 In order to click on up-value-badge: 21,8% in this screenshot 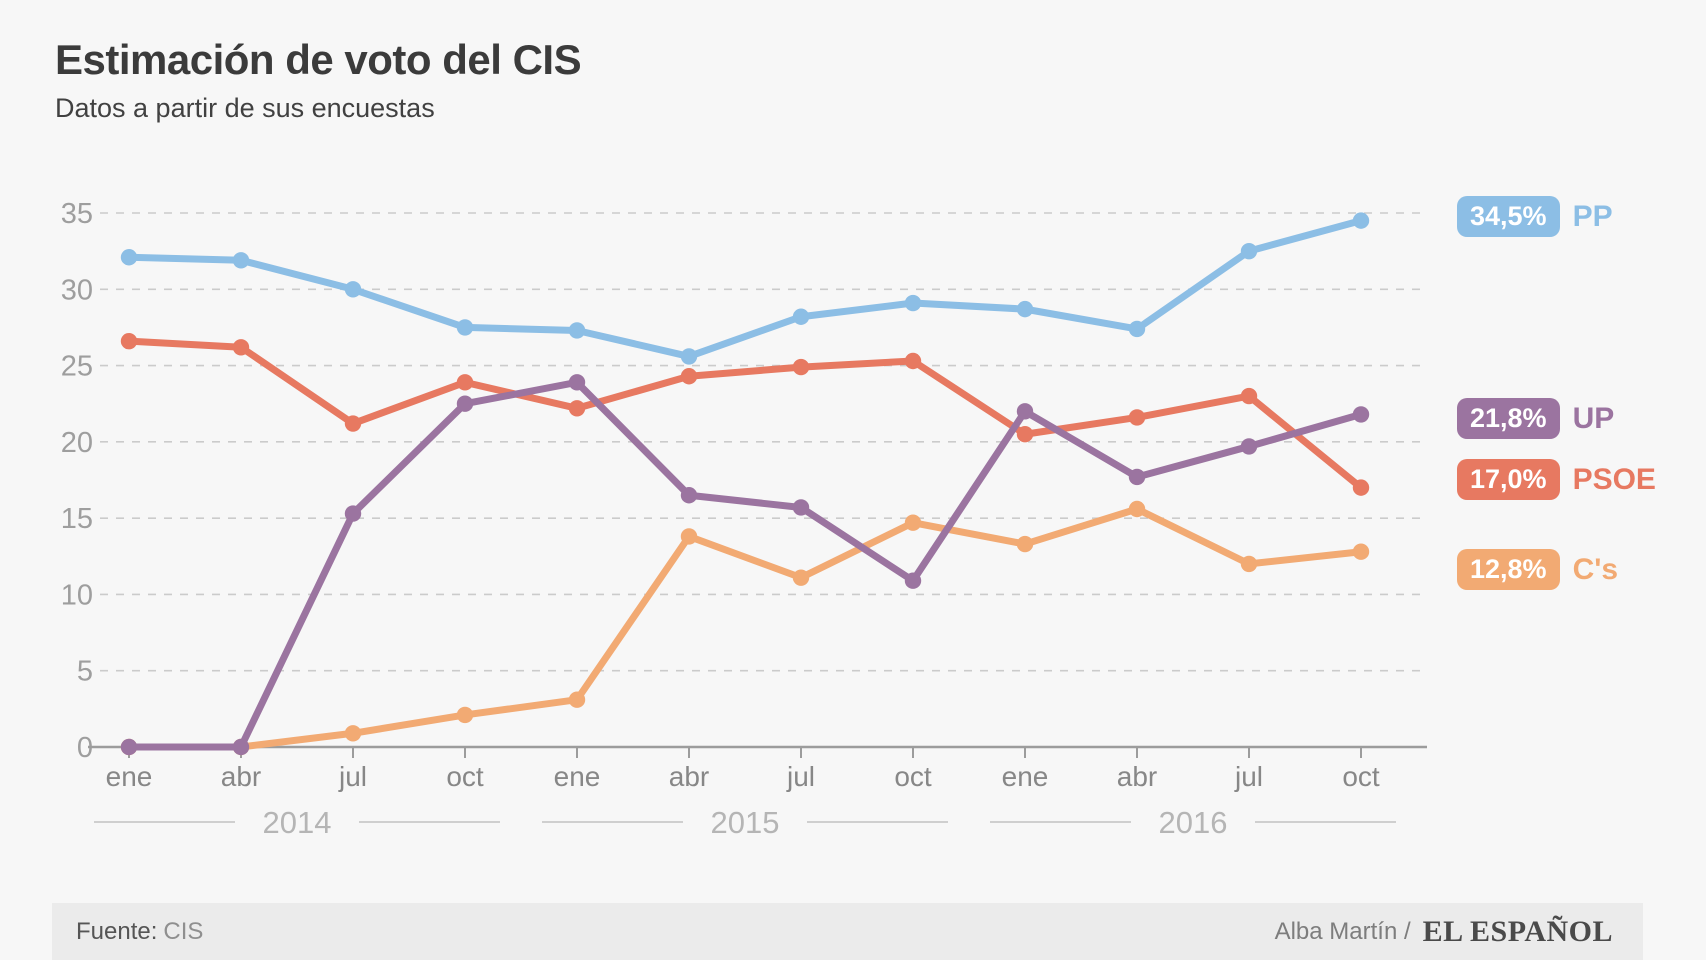, I will do `click(1508, 418)`.